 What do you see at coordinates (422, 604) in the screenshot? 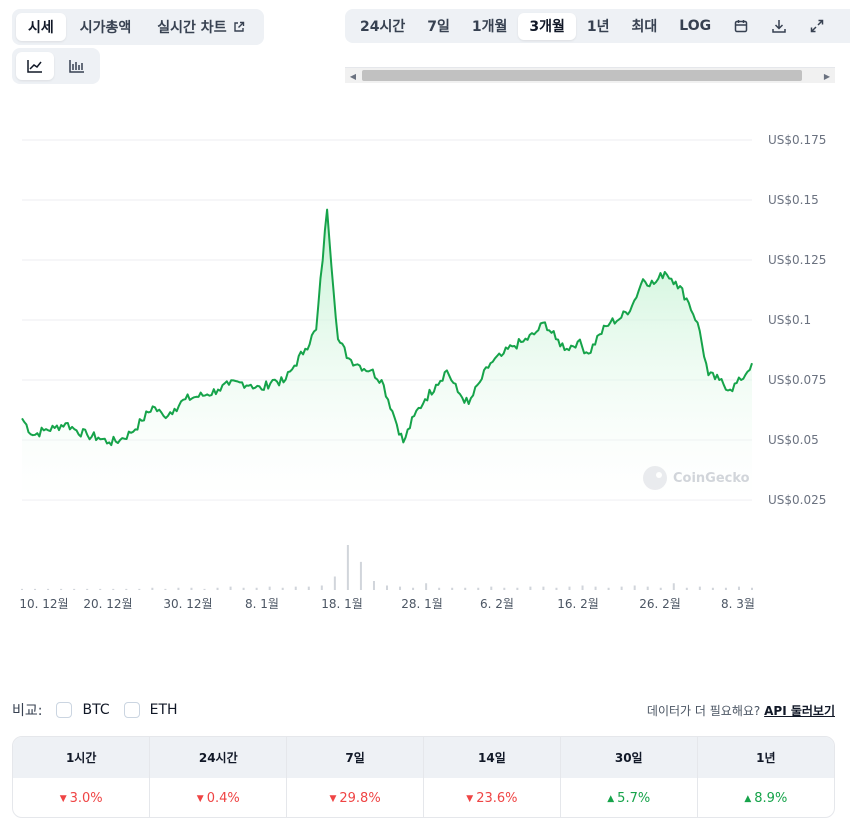
I see `x-tick-label: 28. 1월` at bounding box center [422, 604].